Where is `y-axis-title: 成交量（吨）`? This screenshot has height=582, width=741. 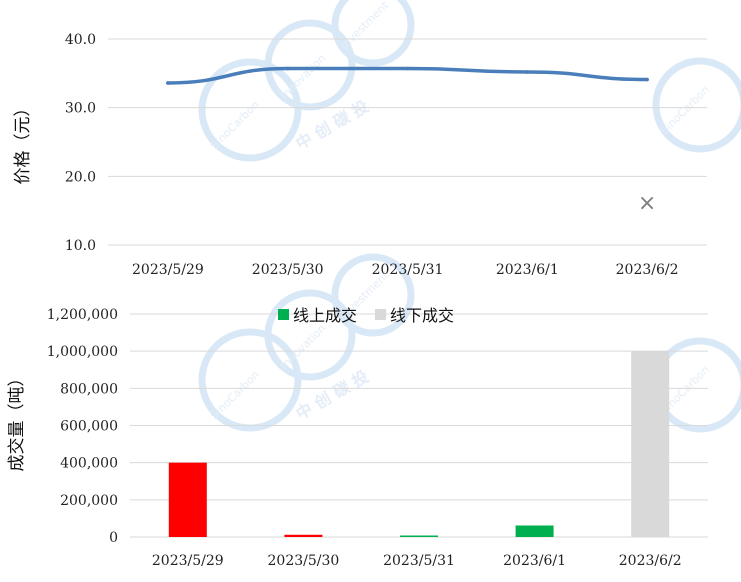 y-axis-title: 成交量（吨） is located at coordinates (17, 421).